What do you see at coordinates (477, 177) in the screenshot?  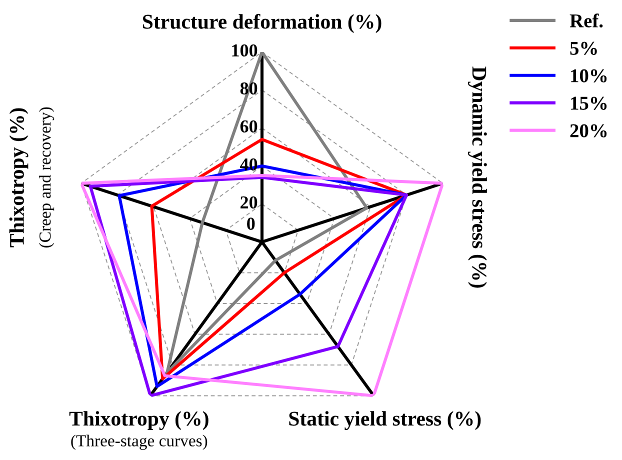 I see `spoke-label: Dynamic yield stress (%)` at bounding box center [477, 177].